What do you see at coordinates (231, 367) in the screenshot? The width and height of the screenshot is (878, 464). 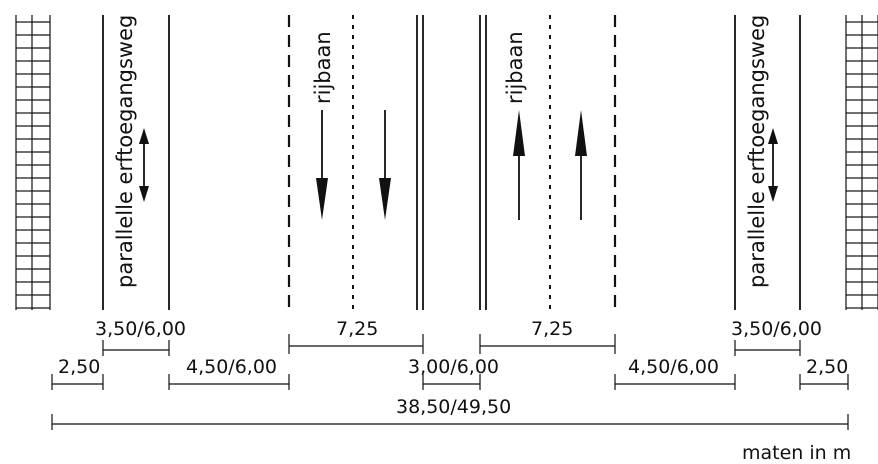 I see `dim-left-separation-text: 4,50/6,00` at bounding box center [231, 367].